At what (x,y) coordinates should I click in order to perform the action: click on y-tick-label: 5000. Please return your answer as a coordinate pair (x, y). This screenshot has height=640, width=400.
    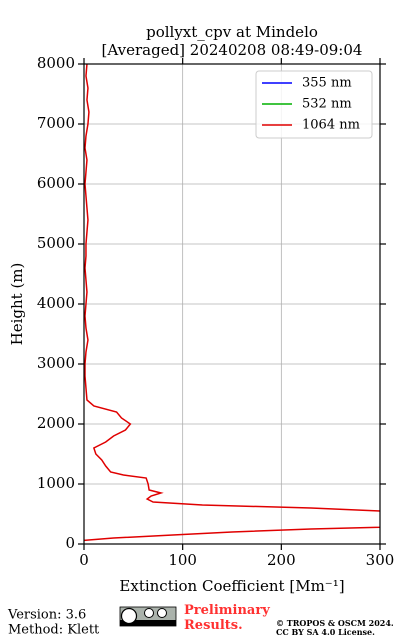
    Looking at the image, I should click on (56, 243).